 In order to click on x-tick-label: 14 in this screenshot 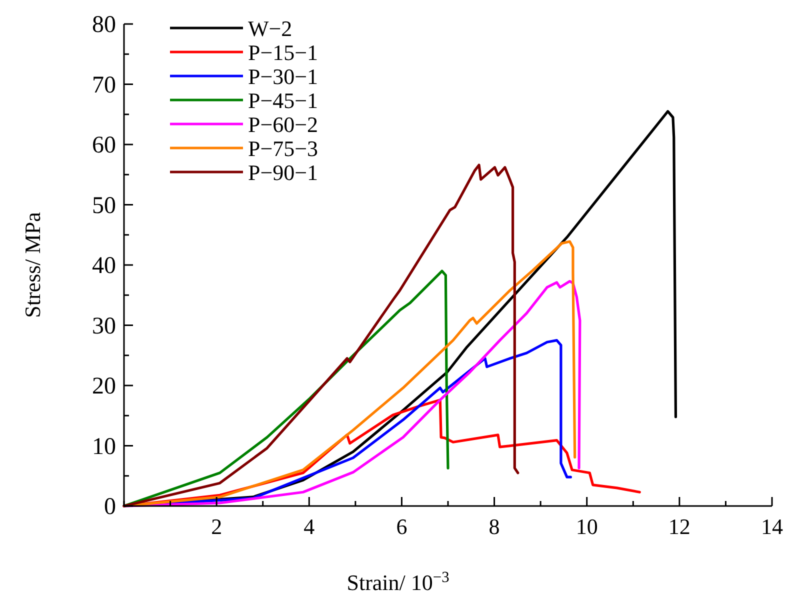, I will do `click(772, 526)`.